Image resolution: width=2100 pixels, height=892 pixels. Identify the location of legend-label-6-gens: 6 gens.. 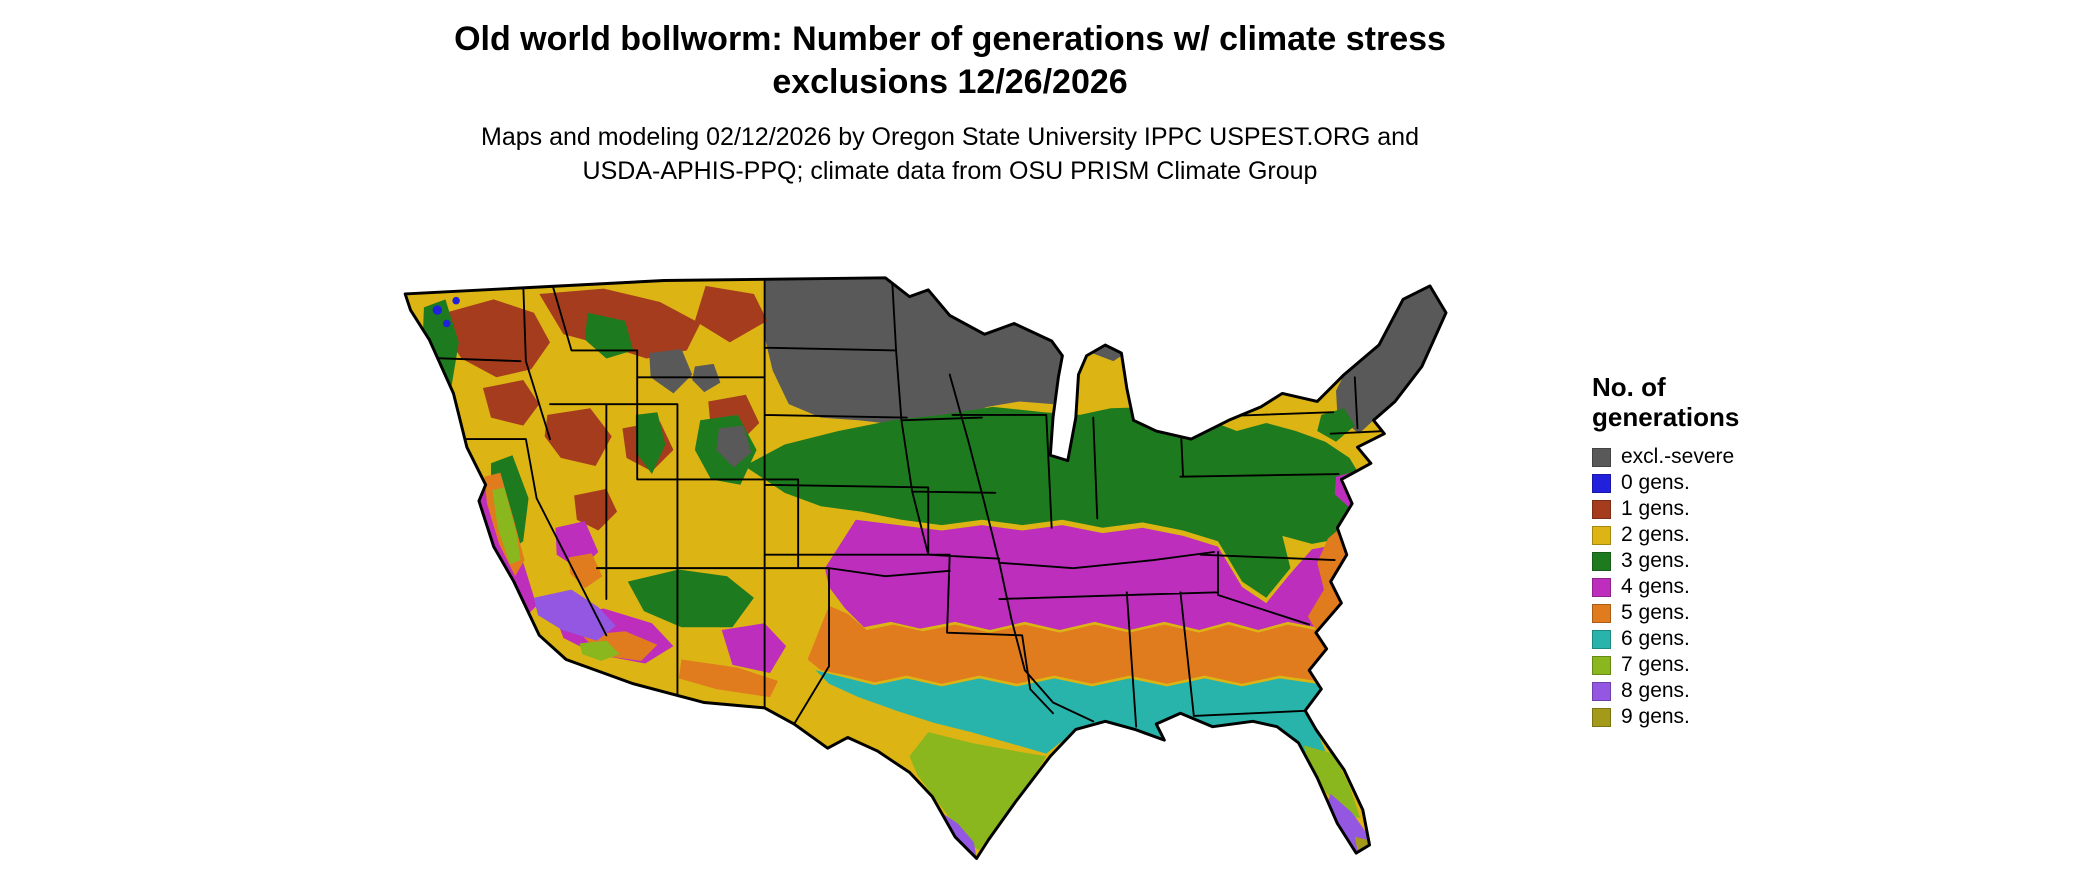
(1655, 638).